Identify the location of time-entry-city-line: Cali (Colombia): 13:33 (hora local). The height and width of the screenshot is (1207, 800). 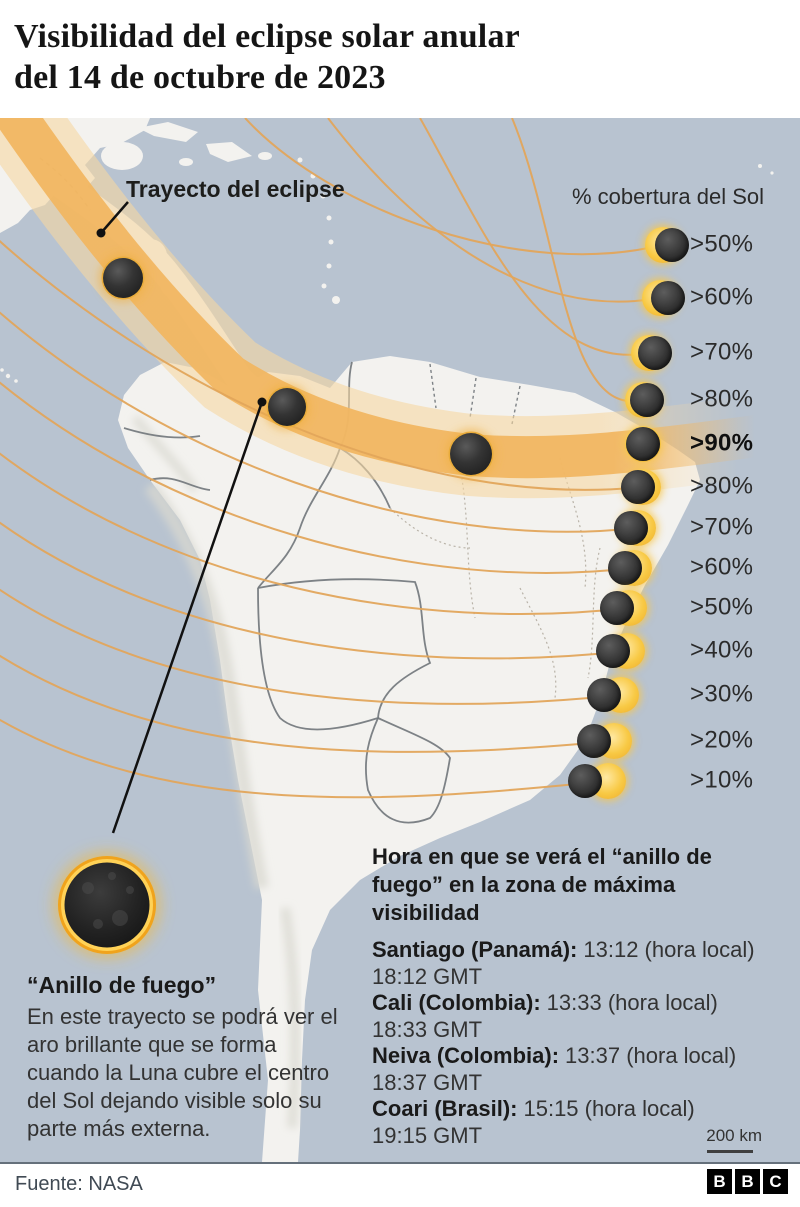
(578, 1003).